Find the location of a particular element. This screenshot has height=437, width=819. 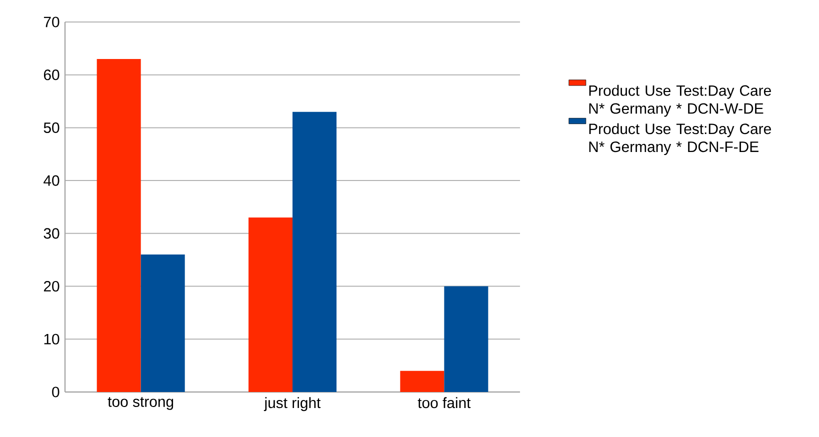

x-tick-label: too faint is located at coordinates (444, 402).